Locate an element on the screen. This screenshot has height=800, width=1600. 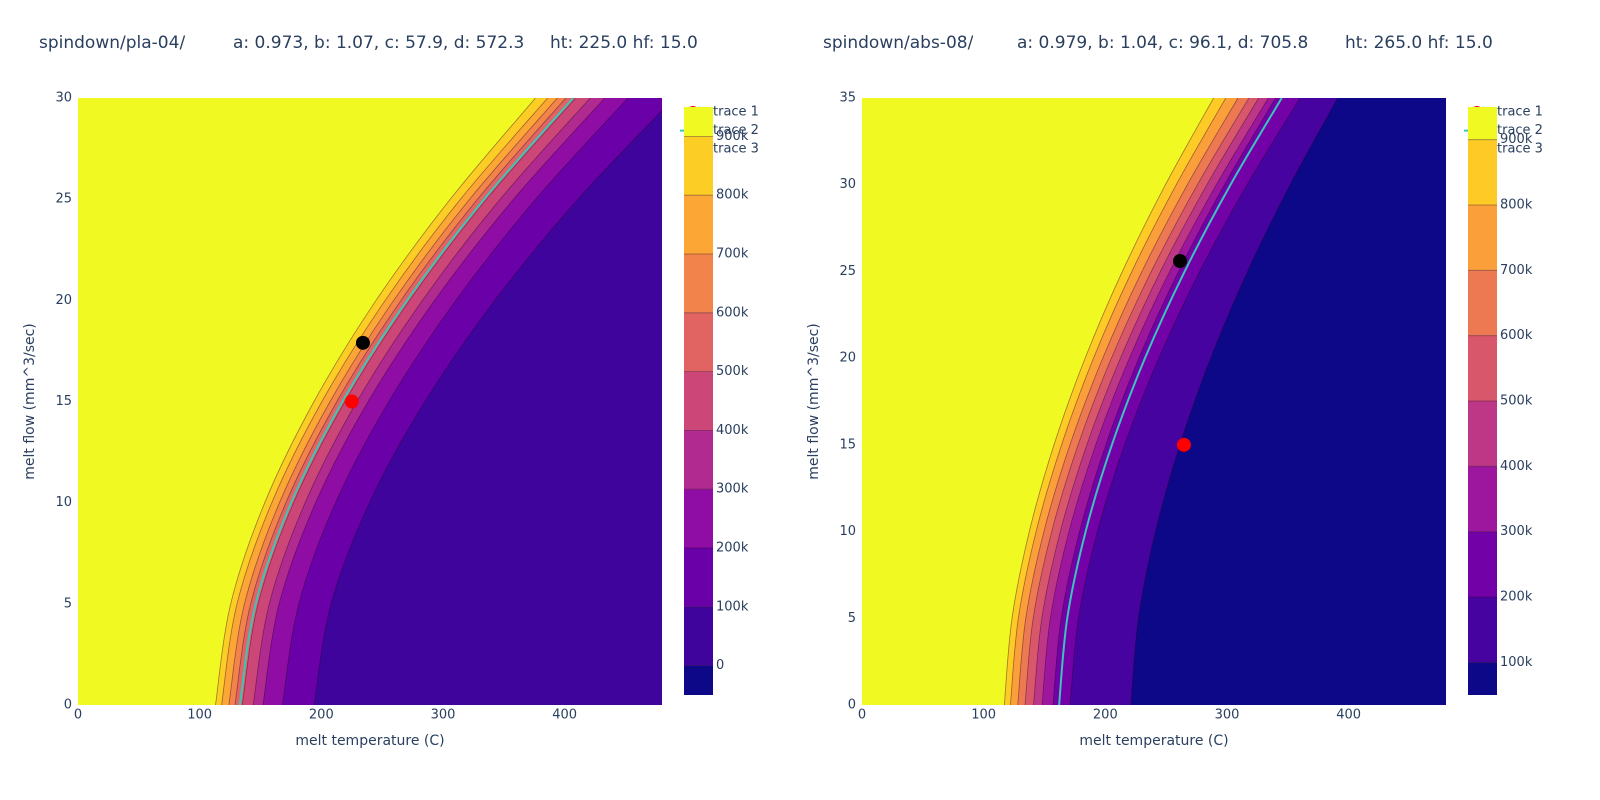
x-tick-label: 200 is located at coordinates (321, 715).